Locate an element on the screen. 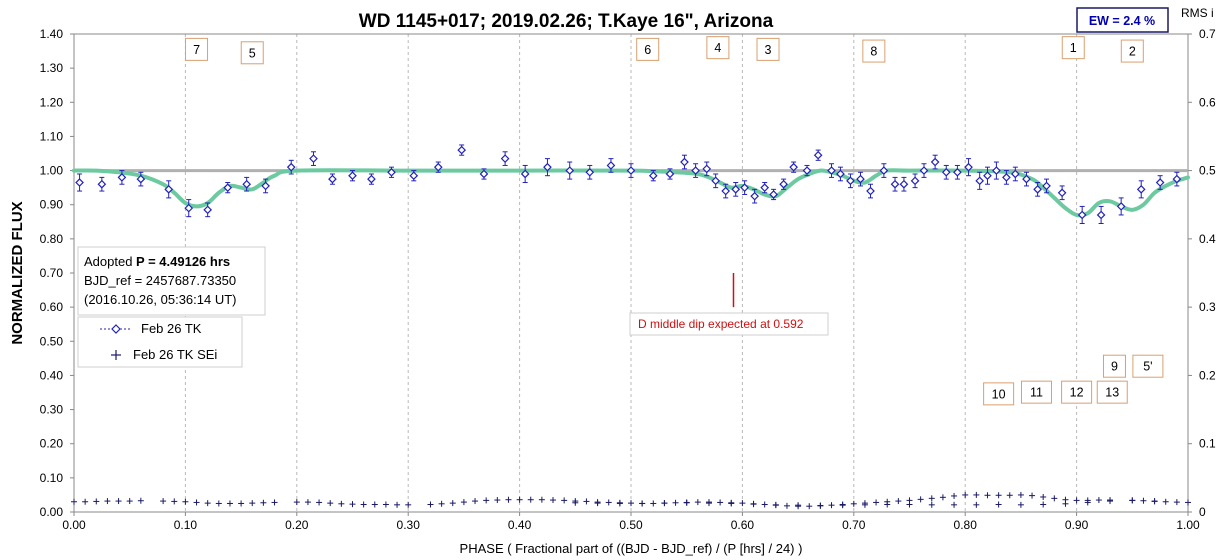 The height and width of the screenshot is (560, 1229). x-tick-label: 0.00 is located at coordinates (74, 525).